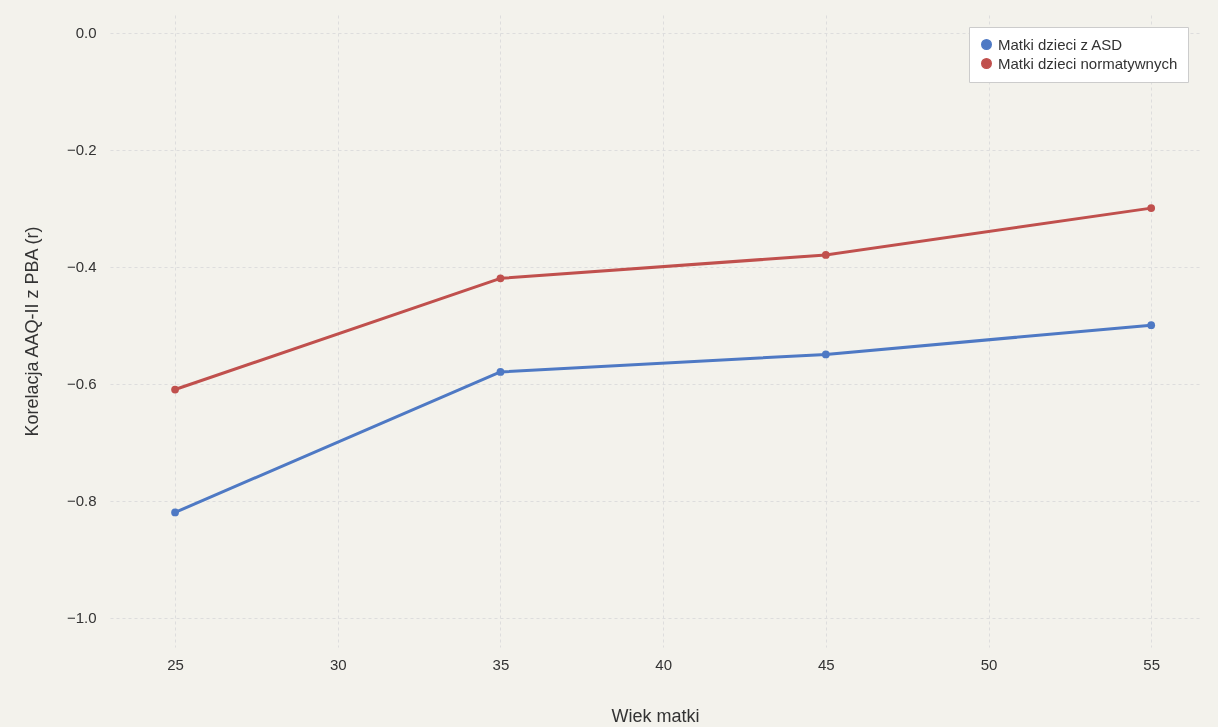  I want to click on legend-label: Matki dzieci normatywnych, so click(1088, 63).